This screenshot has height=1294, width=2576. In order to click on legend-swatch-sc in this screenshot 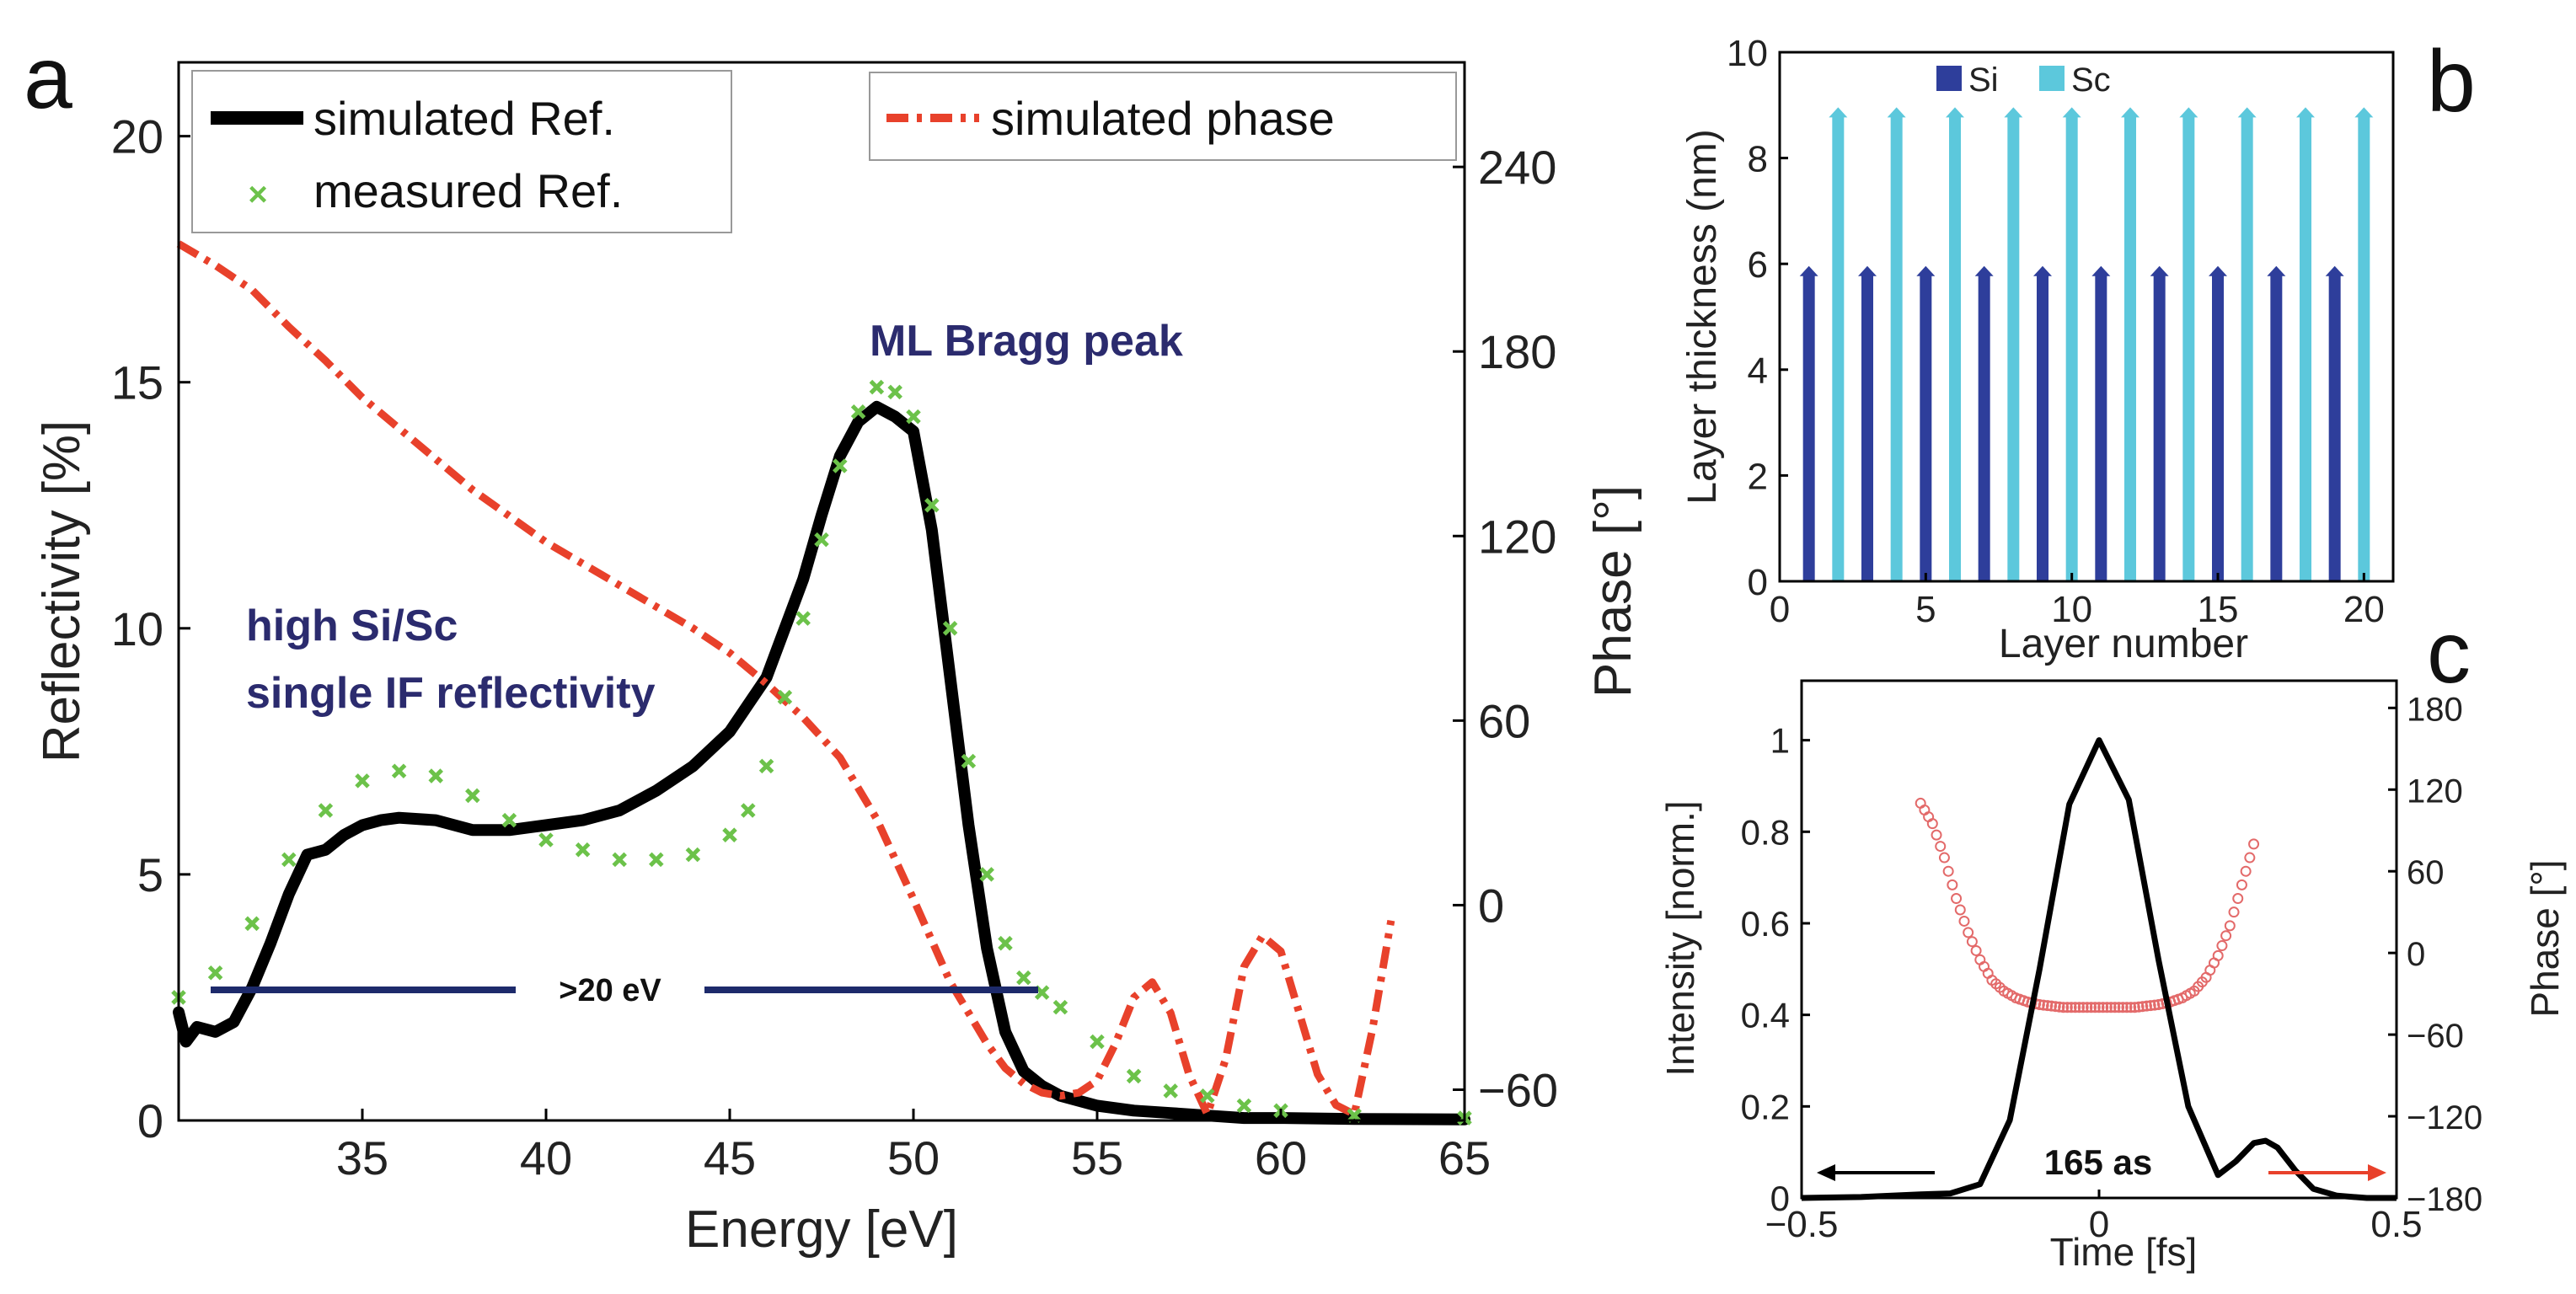, I will do `click(2052, 78)`.